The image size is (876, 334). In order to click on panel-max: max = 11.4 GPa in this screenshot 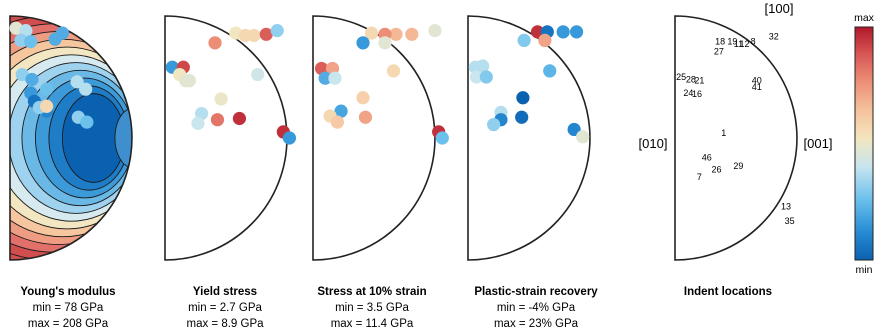, I will do `click(372, 324)`.